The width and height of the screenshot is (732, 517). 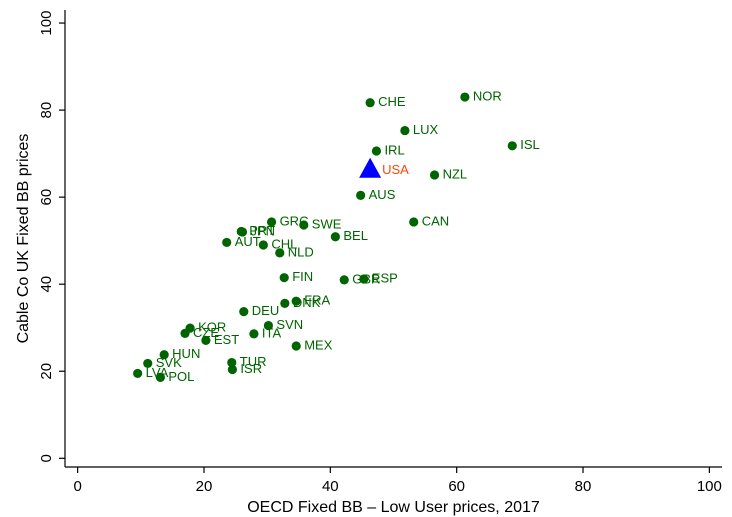 I want to click on y-tick-label: 0, so click(x=46, y=458).